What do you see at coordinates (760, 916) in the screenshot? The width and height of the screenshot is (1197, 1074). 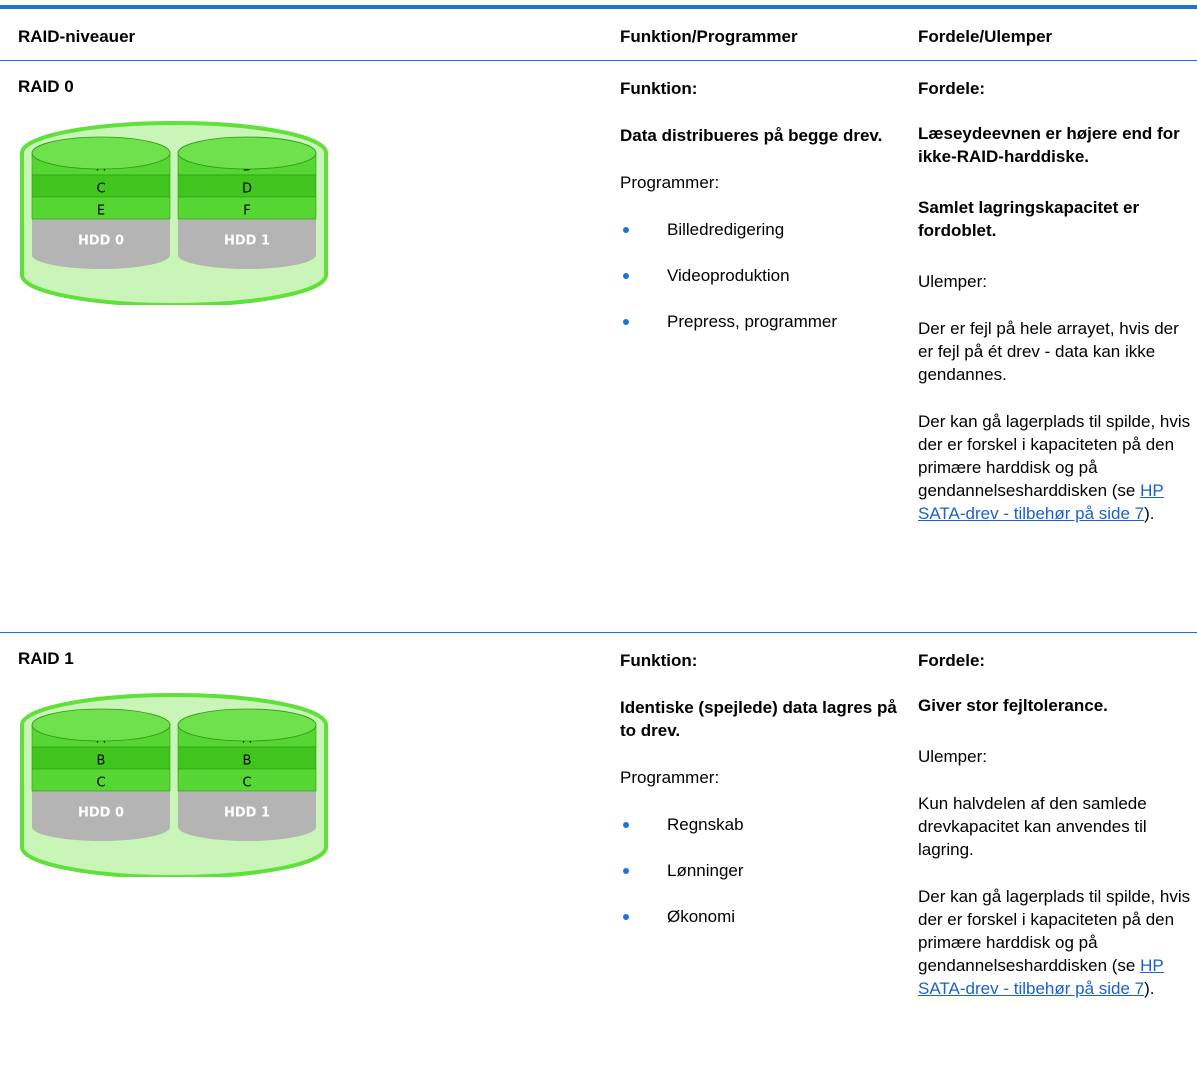 I see `program-item: Økonomi` at bounding box center [760, 916].